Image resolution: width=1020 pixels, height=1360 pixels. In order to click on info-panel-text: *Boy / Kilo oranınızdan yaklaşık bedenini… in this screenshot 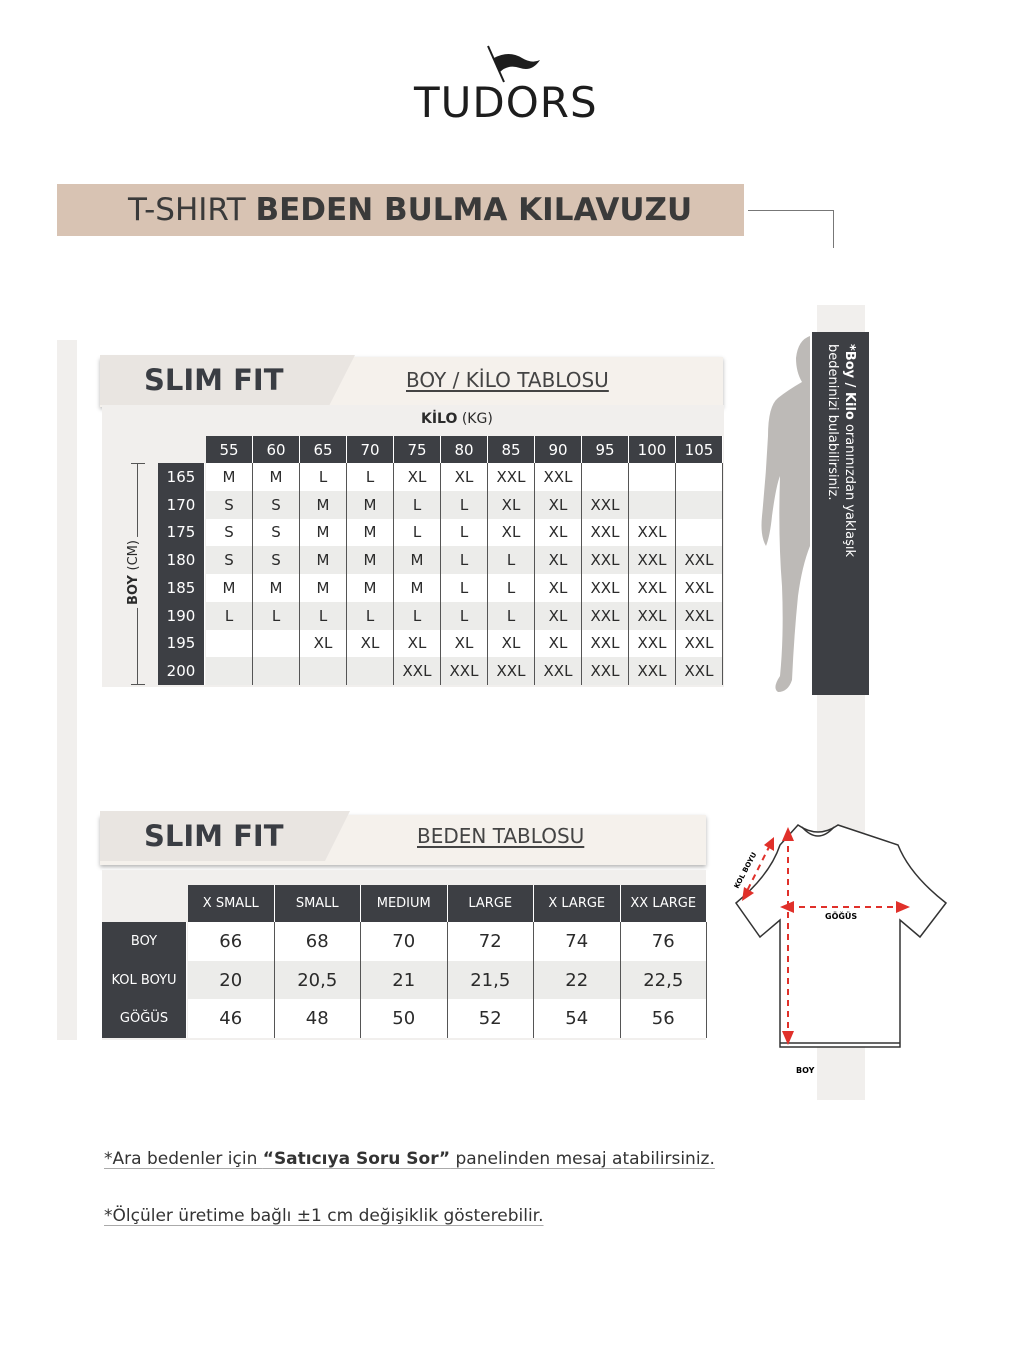, I will do `click(840, 513)`.